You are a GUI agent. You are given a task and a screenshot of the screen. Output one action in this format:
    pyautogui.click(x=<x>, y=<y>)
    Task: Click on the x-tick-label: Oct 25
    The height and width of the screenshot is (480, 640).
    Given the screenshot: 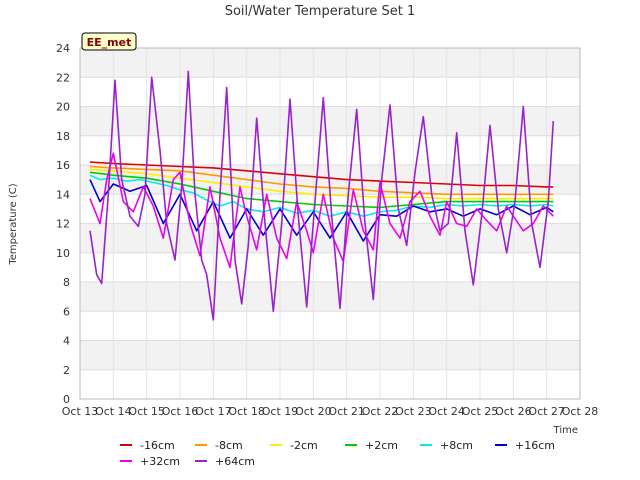 What is the action you would take?
    pyautogui.click(x=480, y=411)
    